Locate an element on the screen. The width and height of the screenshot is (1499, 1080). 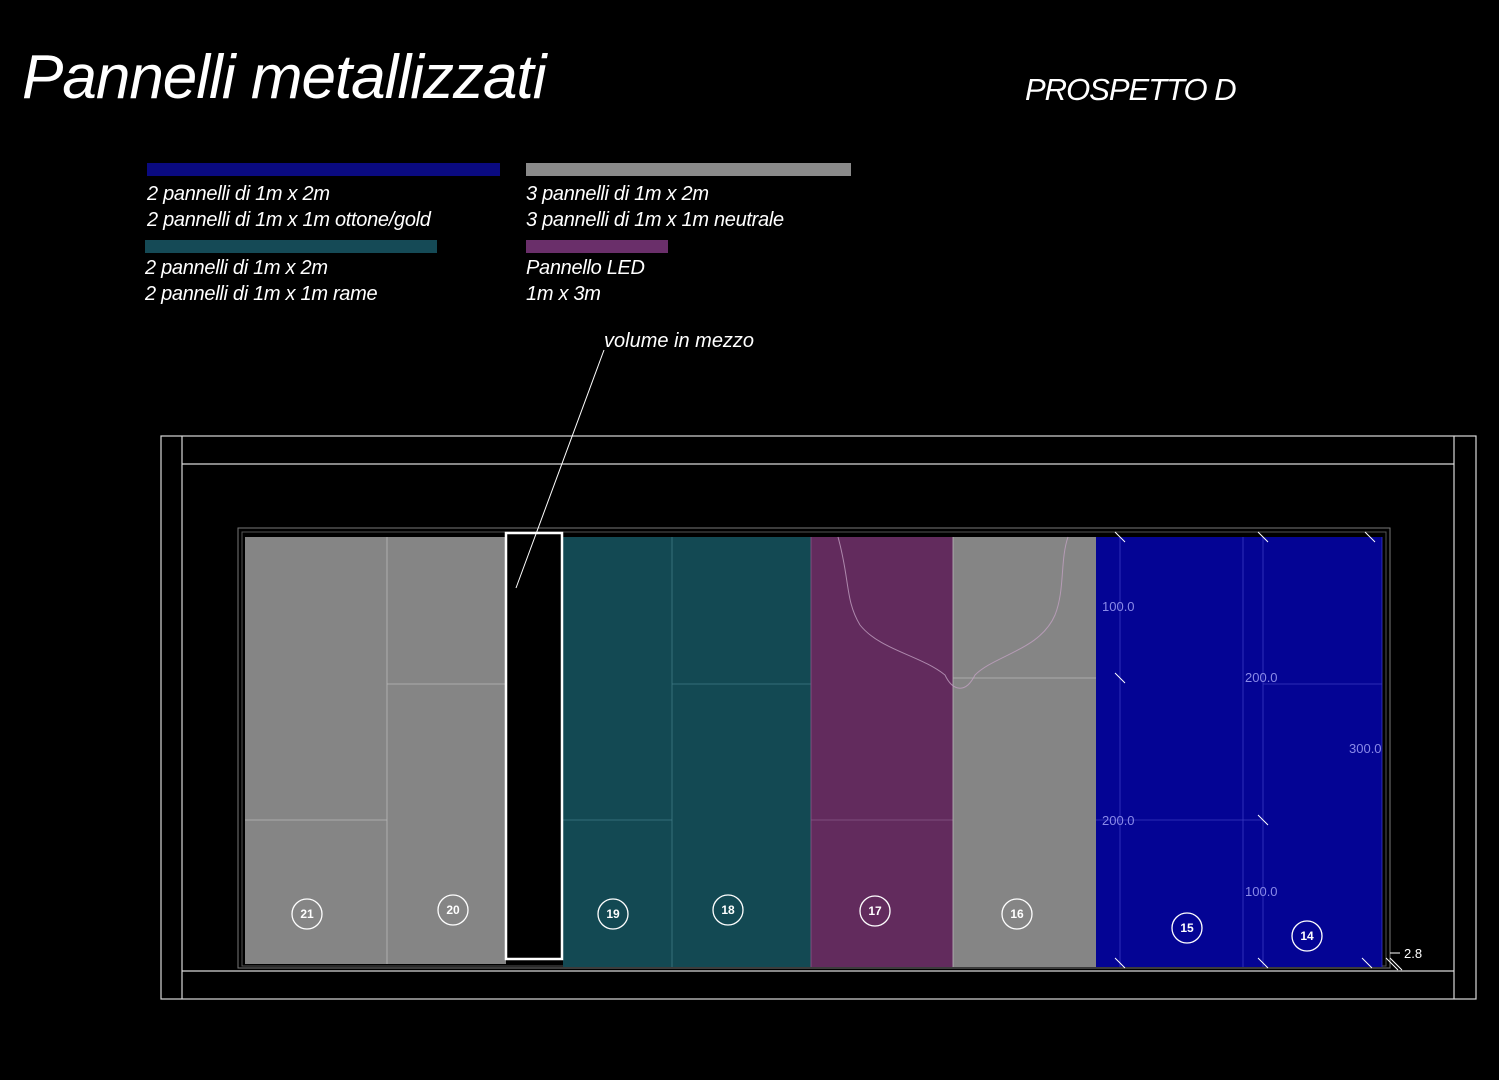
panel-group-grey-right is located at coordinates (1024, 752).